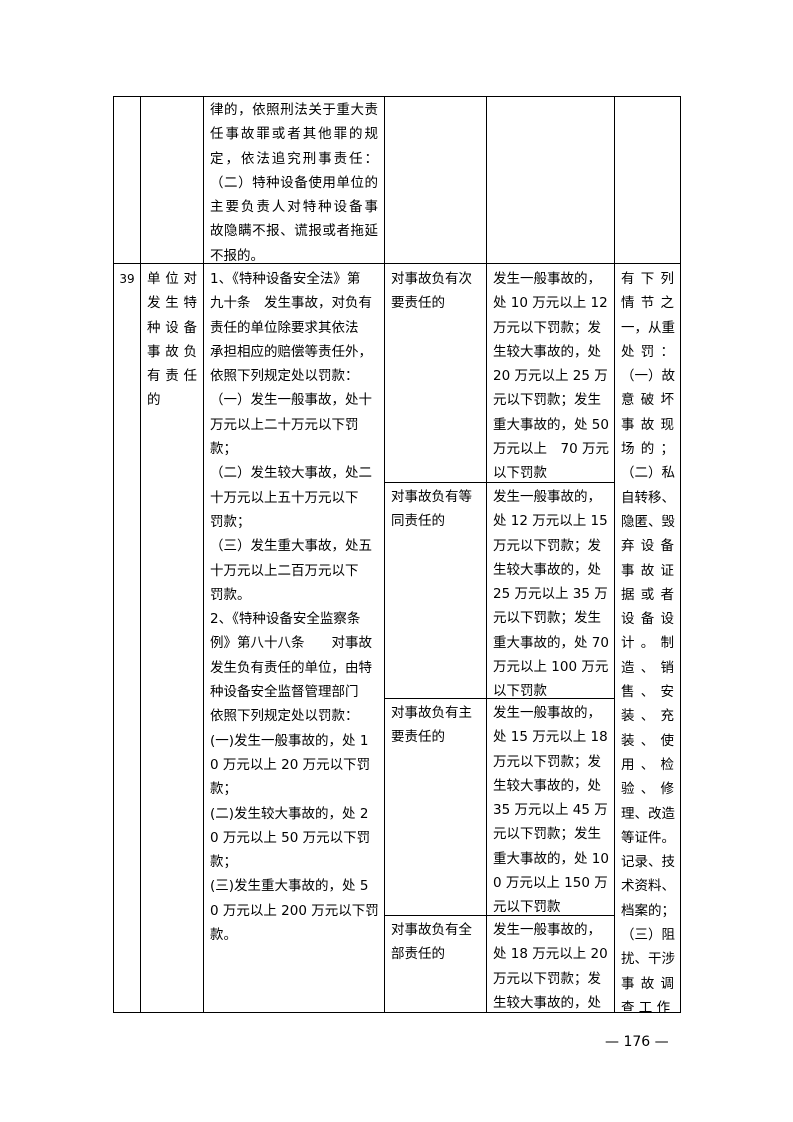 The height and width of the screenshot is (1122, 793). Describe the element at coordinates (435, 590) in the screenshot. I see `circumstance-cell: 对事故负有等 同责任的` at that location.